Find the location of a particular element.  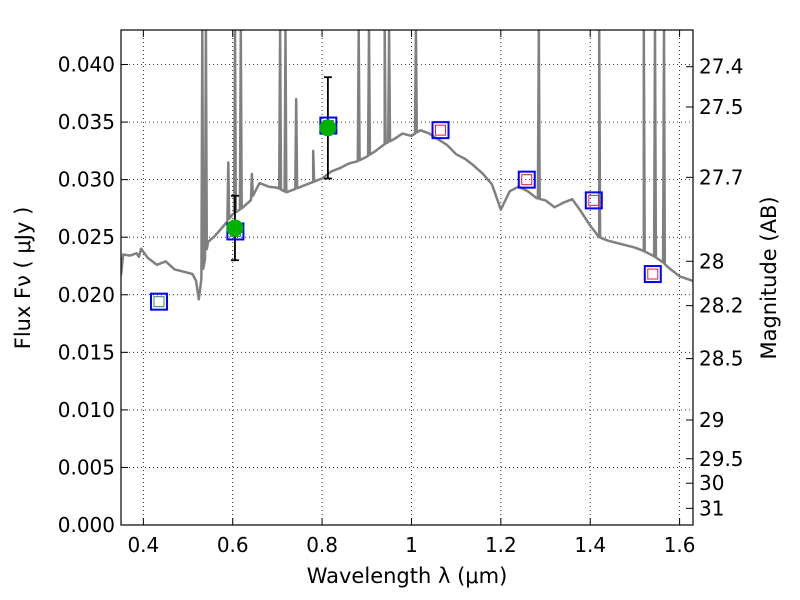

y-tick-label: 0.000 is located at coordinates (86, 525).